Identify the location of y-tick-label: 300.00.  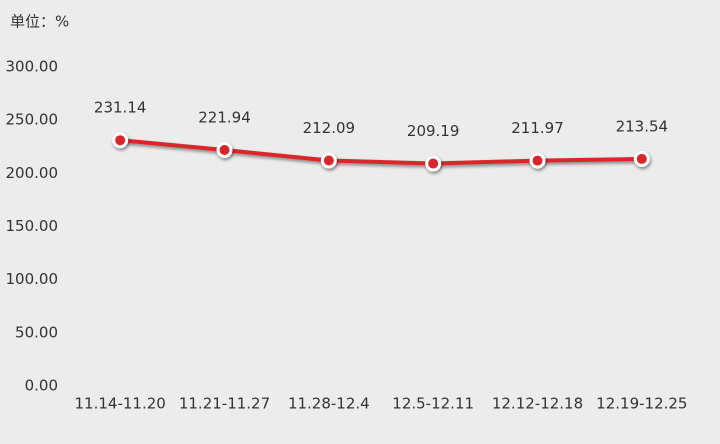
(32, 67).